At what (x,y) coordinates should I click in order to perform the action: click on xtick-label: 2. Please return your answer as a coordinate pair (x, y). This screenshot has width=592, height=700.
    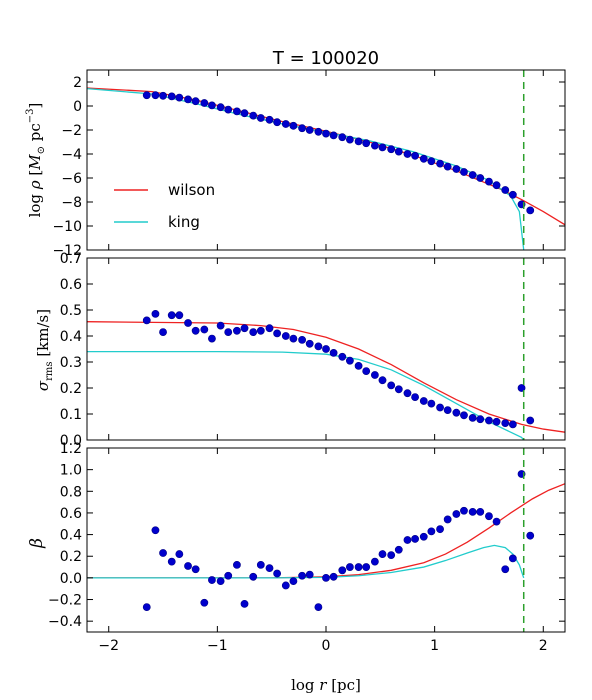
    Looking at the image, I should click on (543, 646).